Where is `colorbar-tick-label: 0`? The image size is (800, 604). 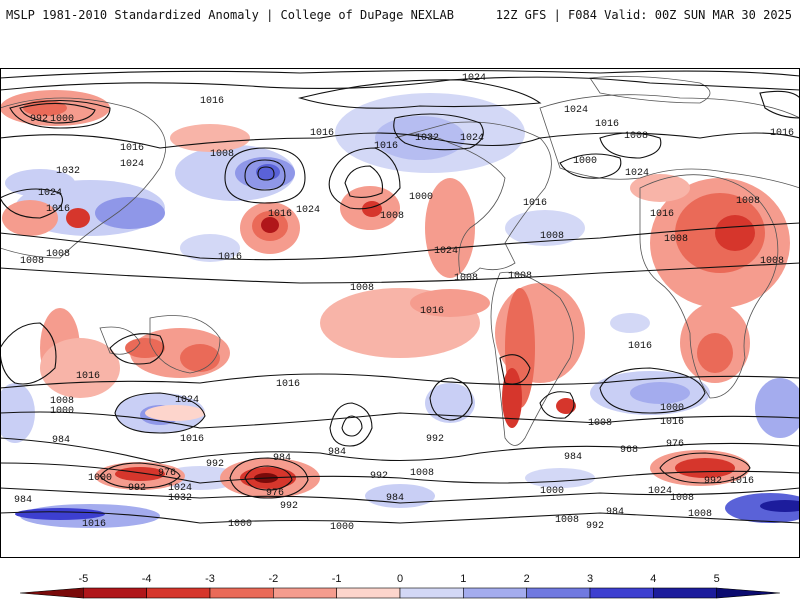 colorbar-tick-label: 0 is located at coordinates (400, 579).